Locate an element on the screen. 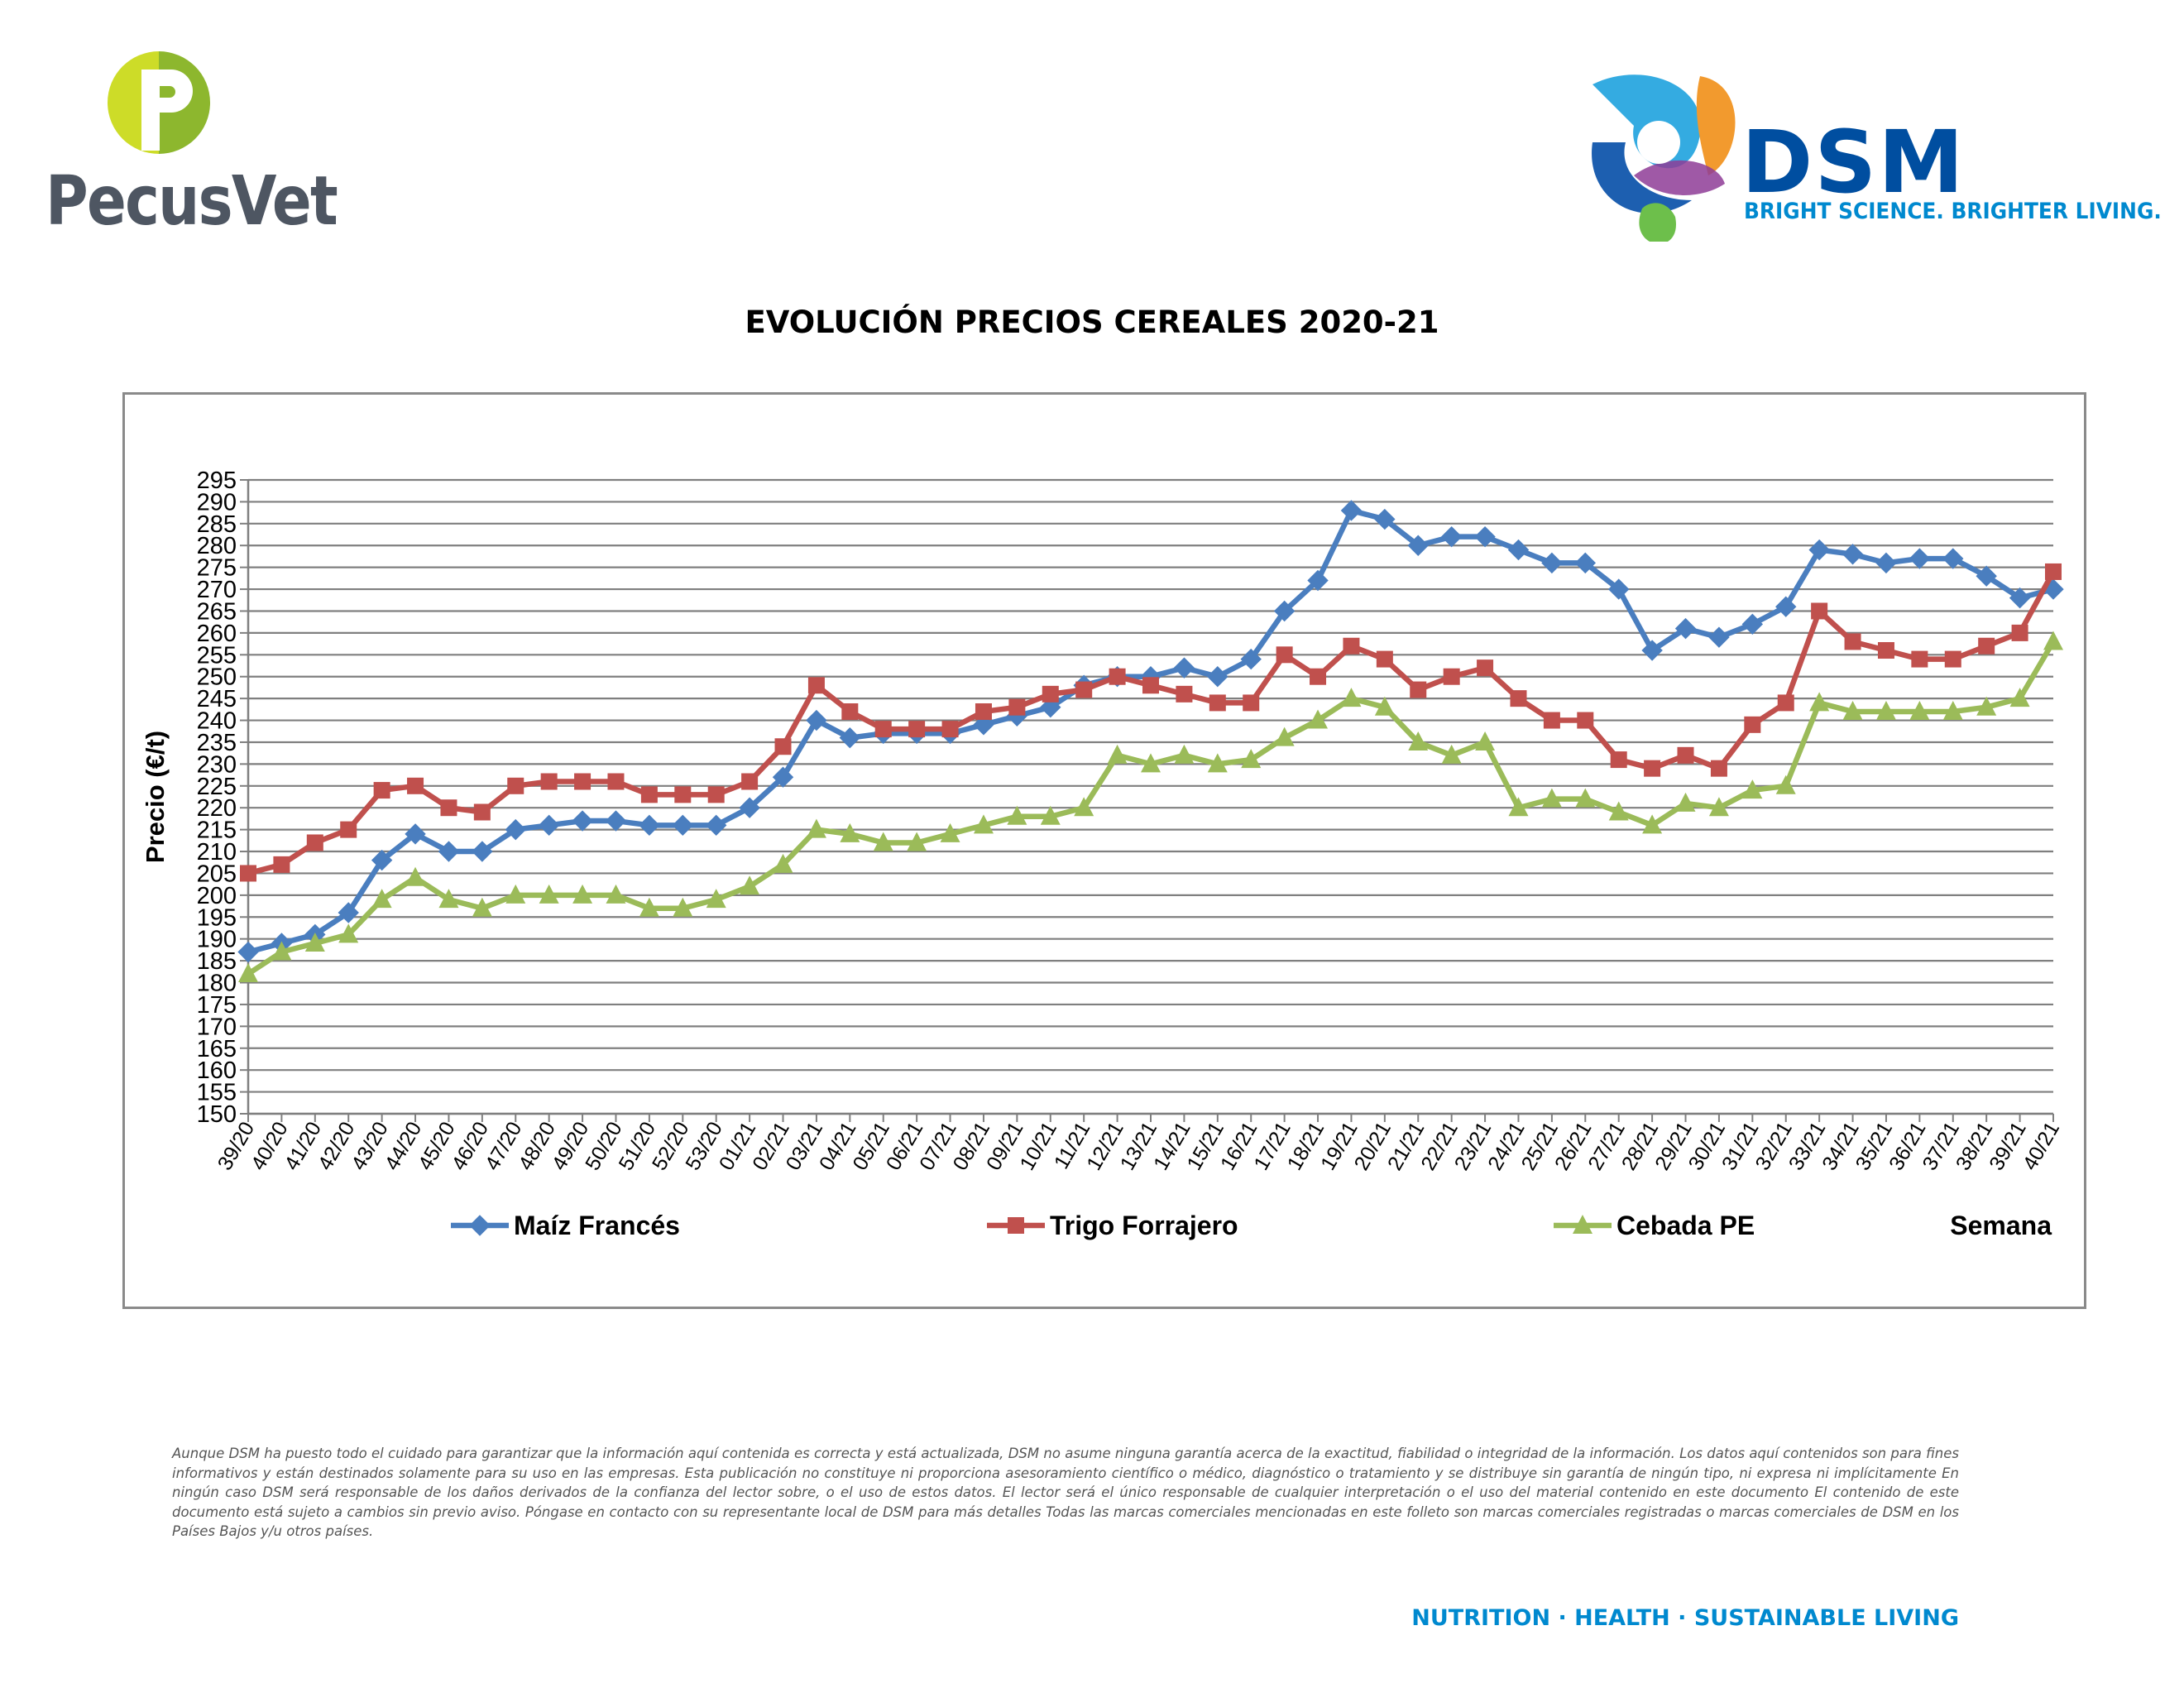 The height and width of the screenshot is (1688, 2184). legend-label-1: Trigo Forrajero is located at coordinates (1144, 1225).